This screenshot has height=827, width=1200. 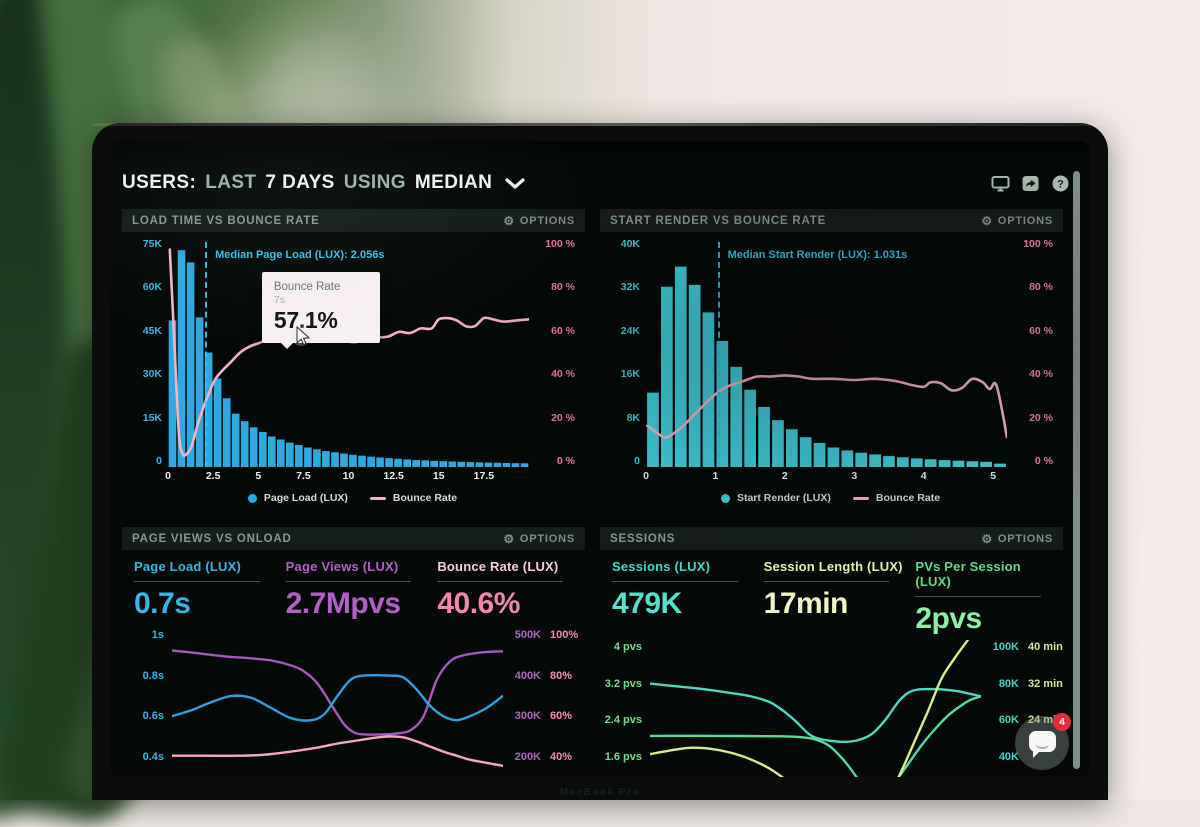 What do you see at coordinates (300, 255) in the screenshot?
I see `median-label: Median Page Load (LUX): 2.056s` at bounding box center [300, 255].